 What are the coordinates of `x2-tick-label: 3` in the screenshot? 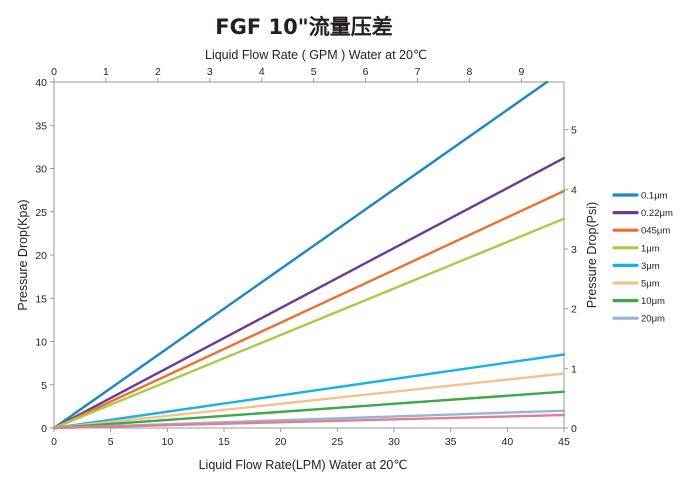 It's located at (210, 72).